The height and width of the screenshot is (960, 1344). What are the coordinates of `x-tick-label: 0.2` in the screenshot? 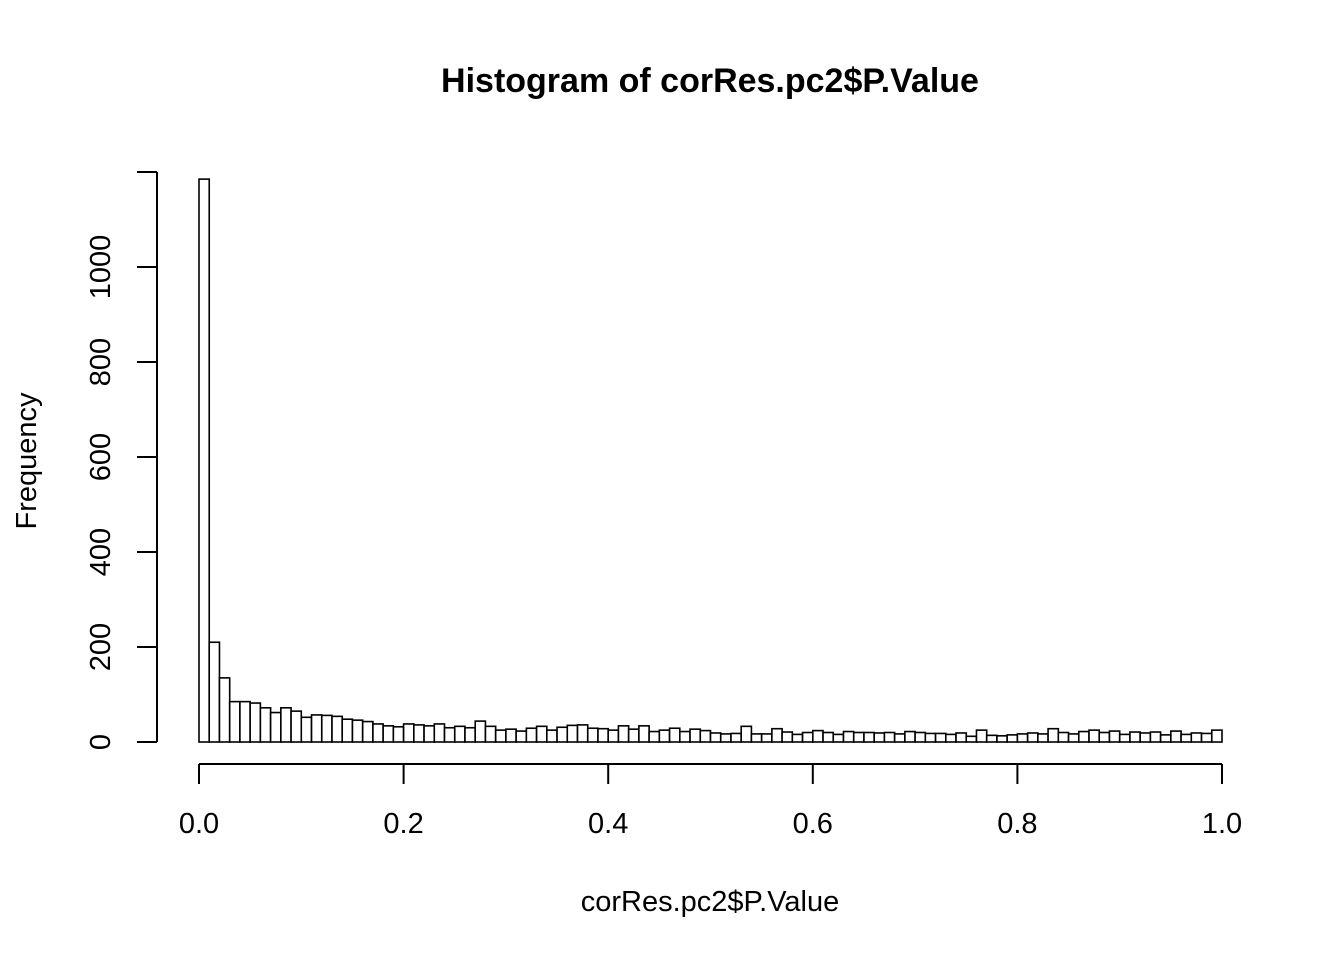 It's located at (403, 824).